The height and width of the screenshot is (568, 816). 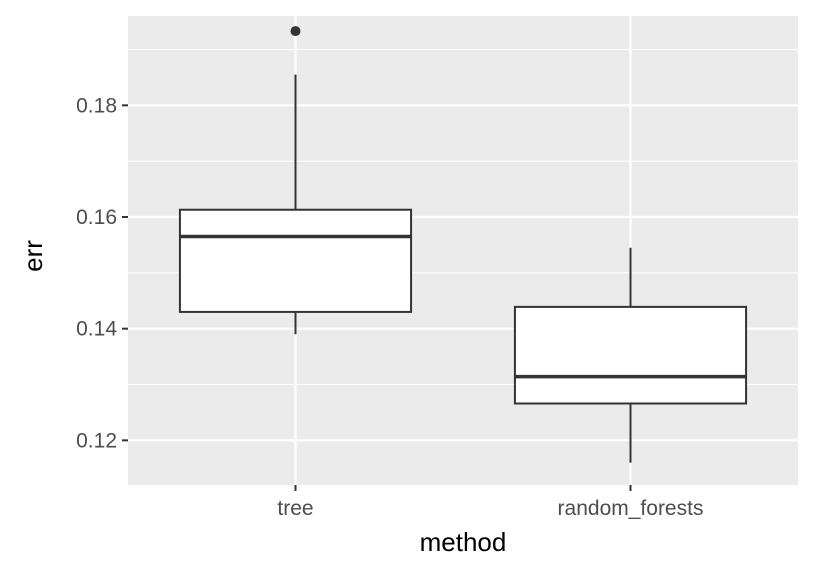 What do you see at coordinates (295, 31) in the screenshot?
I see `outlier-point` at bounding box center [295, 31].